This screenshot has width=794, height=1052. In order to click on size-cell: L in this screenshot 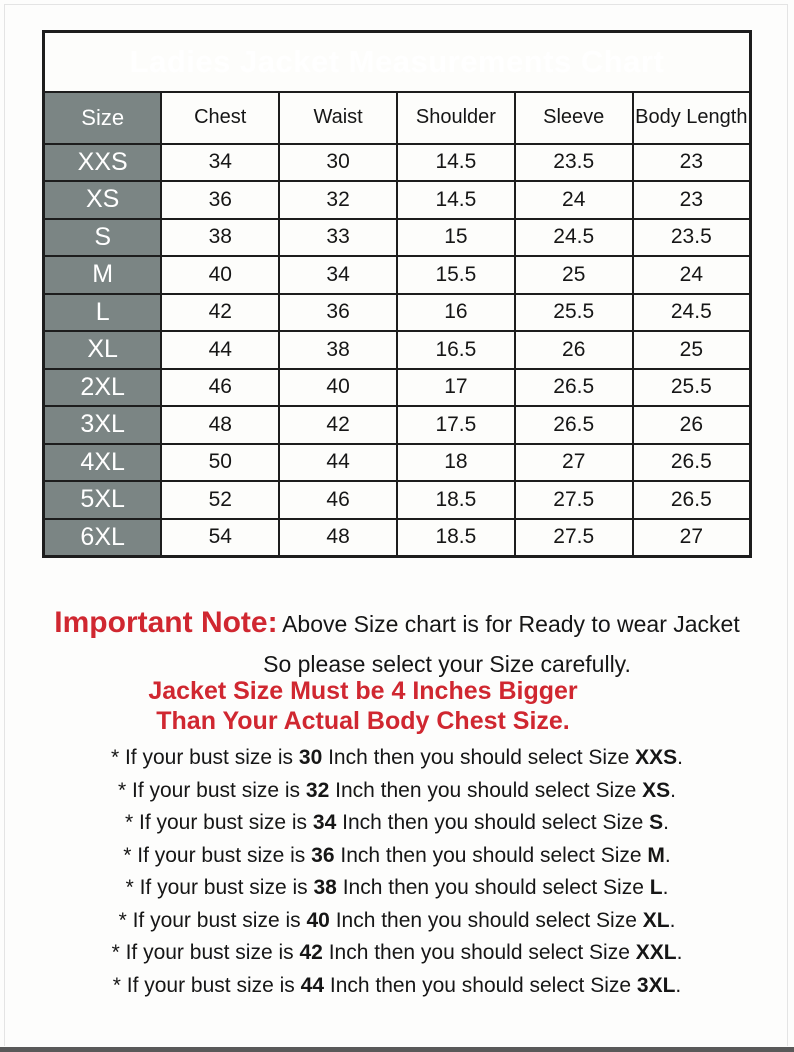, I will do `click(102, 312)`.